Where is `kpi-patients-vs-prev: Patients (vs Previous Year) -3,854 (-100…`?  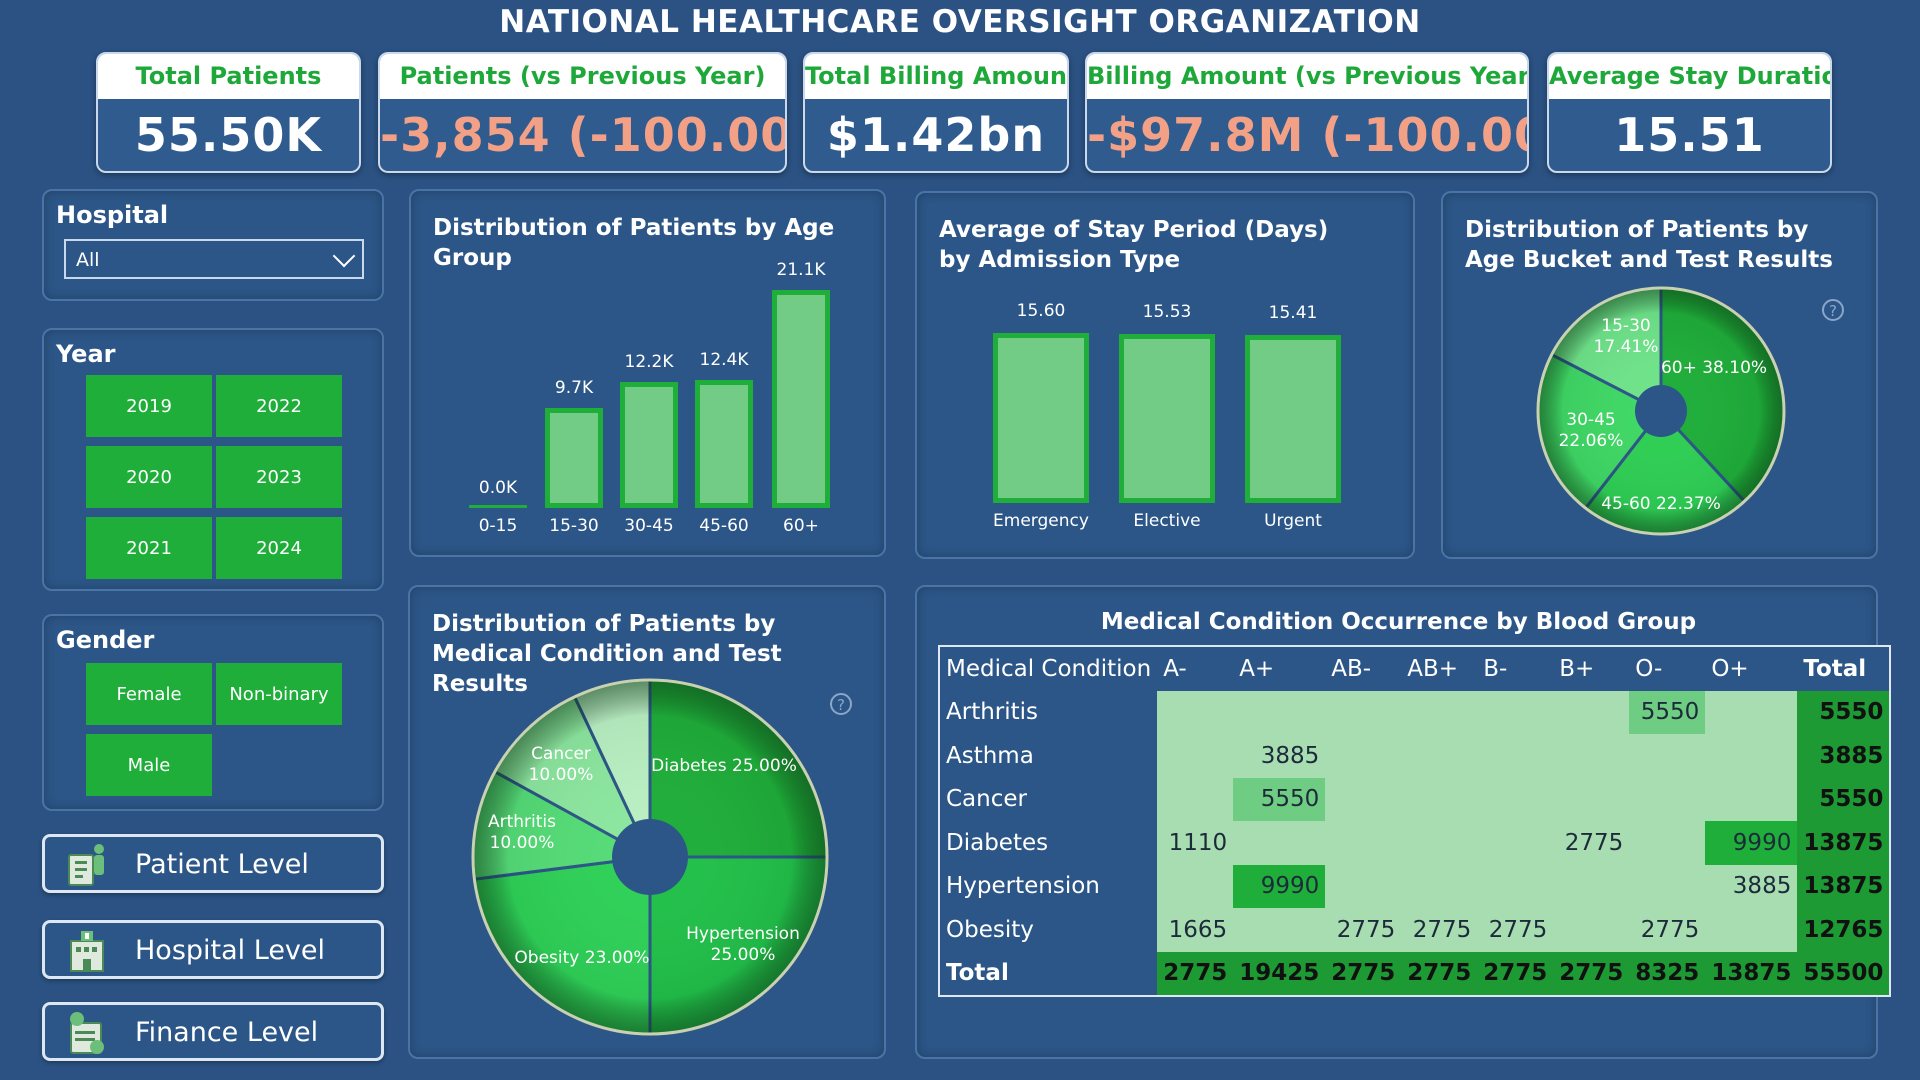 kpi-patients-vs-prev: Patients (vs Previous Year) -3,854 (-100… is located at coordinates (582, 112).